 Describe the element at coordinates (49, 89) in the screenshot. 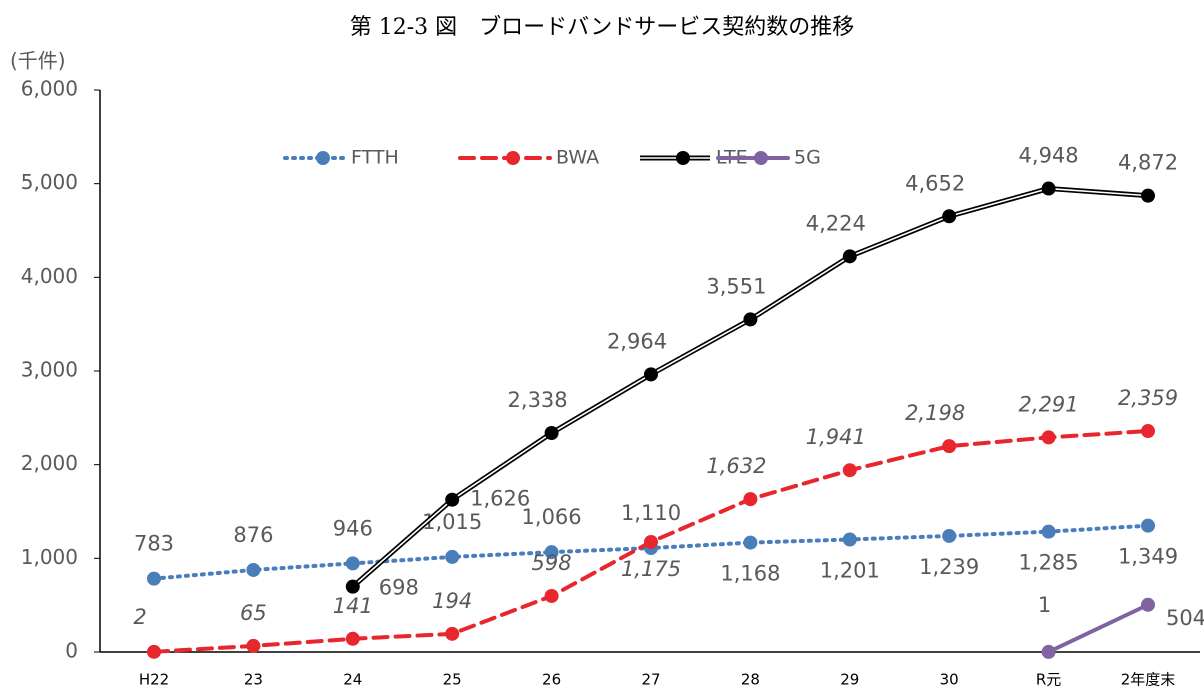

I see `y-tick-label: 6,000` at that location.